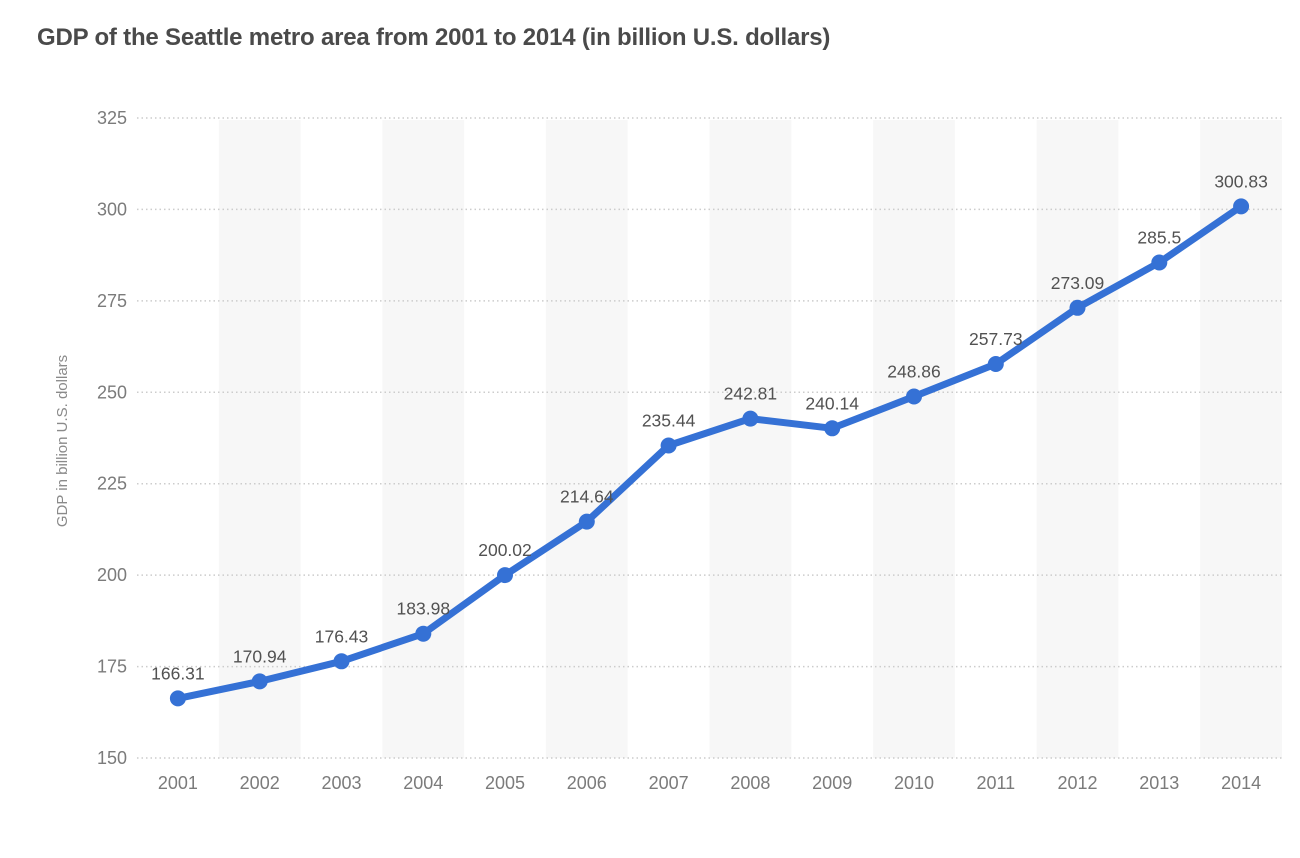  I want to click on y-tick-label: 300, so click(112, 209).